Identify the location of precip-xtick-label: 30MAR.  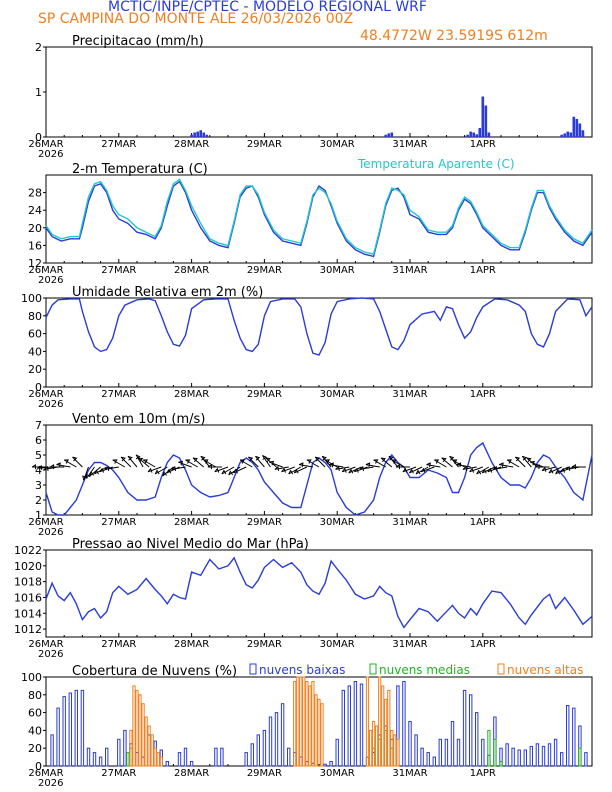
(337, 144).